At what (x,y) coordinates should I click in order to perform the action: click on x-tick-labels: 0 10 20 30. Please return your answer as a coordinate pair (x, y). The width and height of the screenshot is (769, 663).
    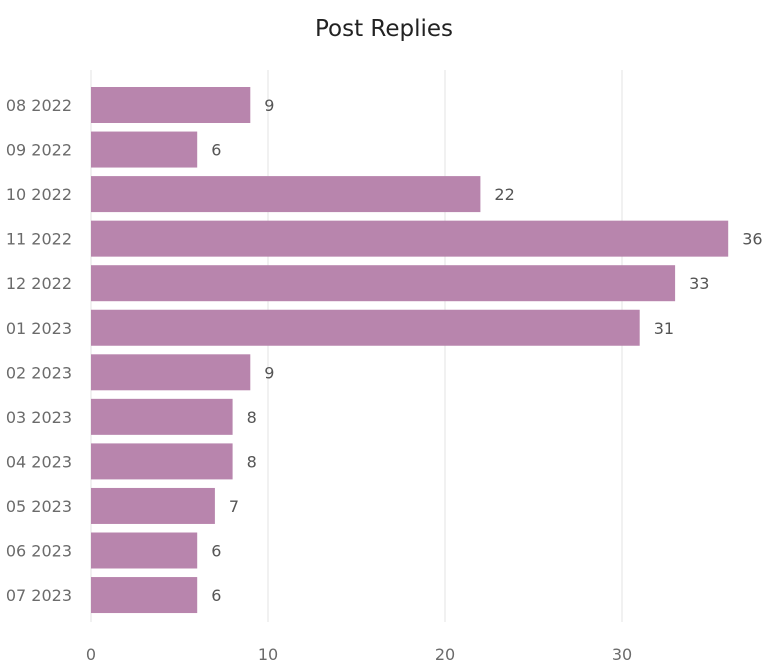
    Looking at the image, I should click on (359, 654).